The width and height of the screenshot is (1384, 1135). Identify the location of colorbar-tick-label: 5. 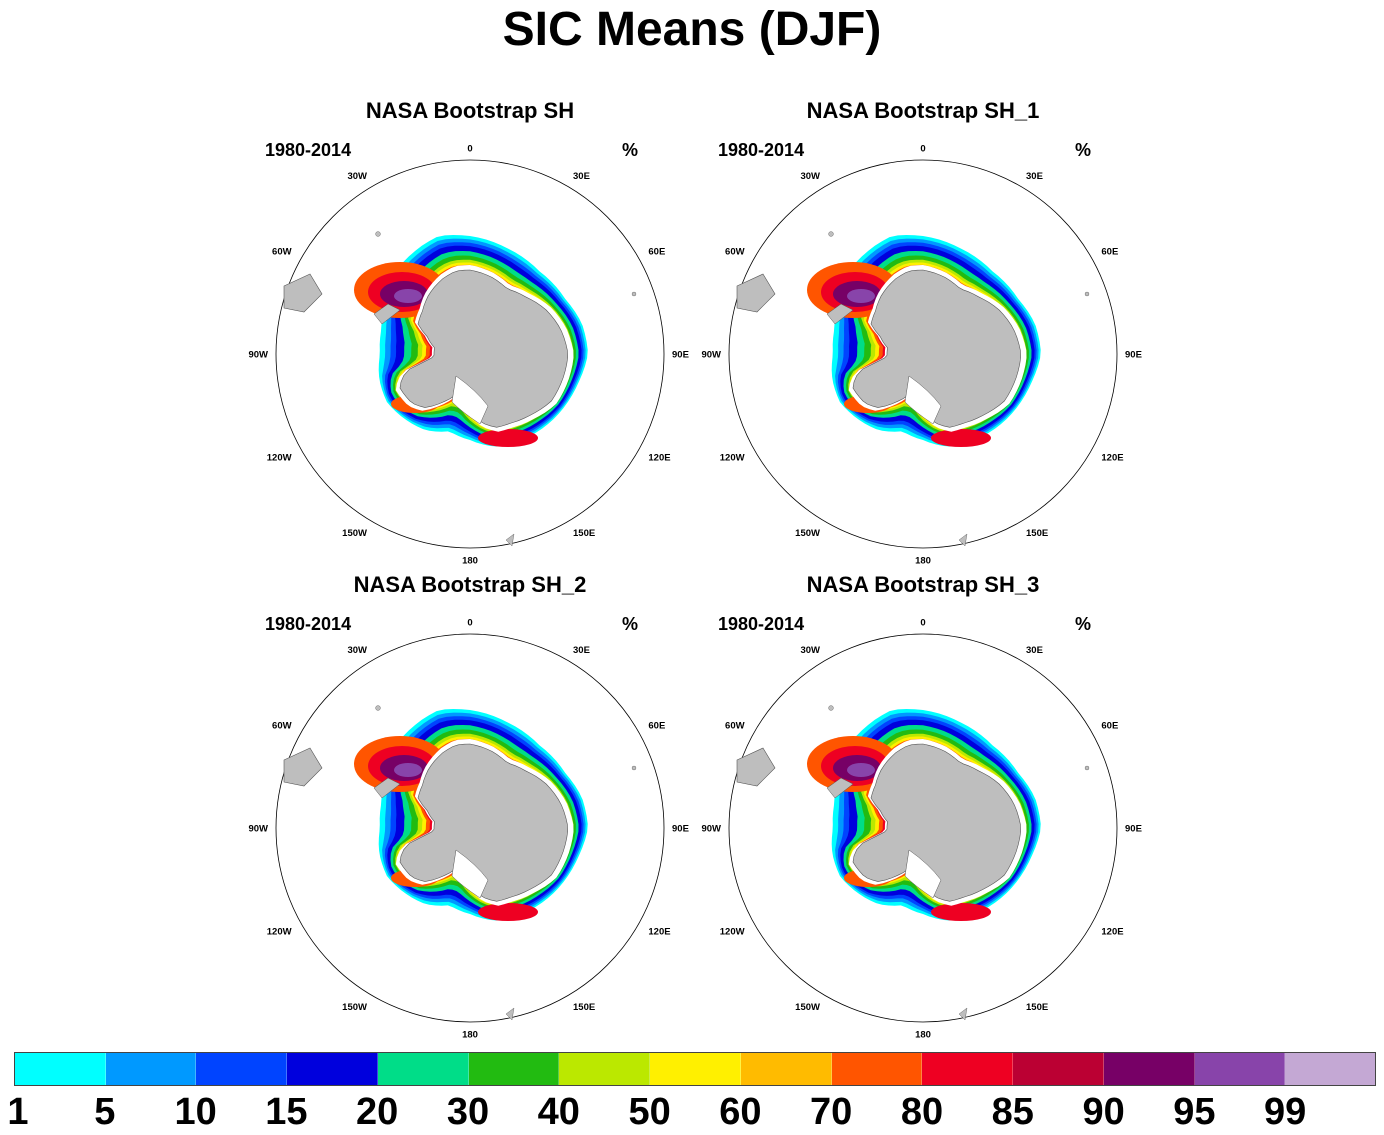
(105, 1112).